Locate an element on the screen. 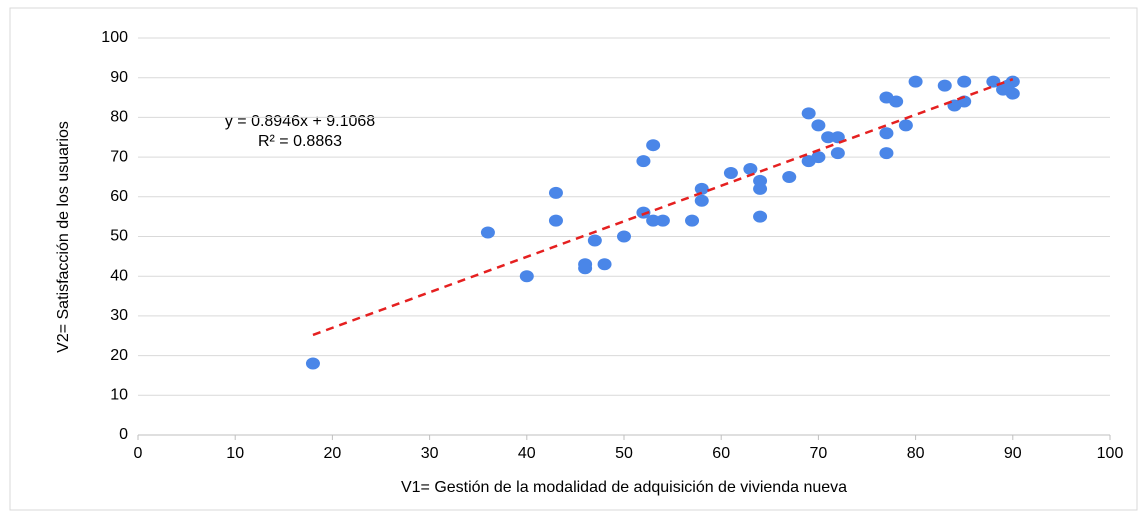 The width and height of the screenshot is (1145, 515). x-tick-label: 50 is located at coordinates (624, 453).